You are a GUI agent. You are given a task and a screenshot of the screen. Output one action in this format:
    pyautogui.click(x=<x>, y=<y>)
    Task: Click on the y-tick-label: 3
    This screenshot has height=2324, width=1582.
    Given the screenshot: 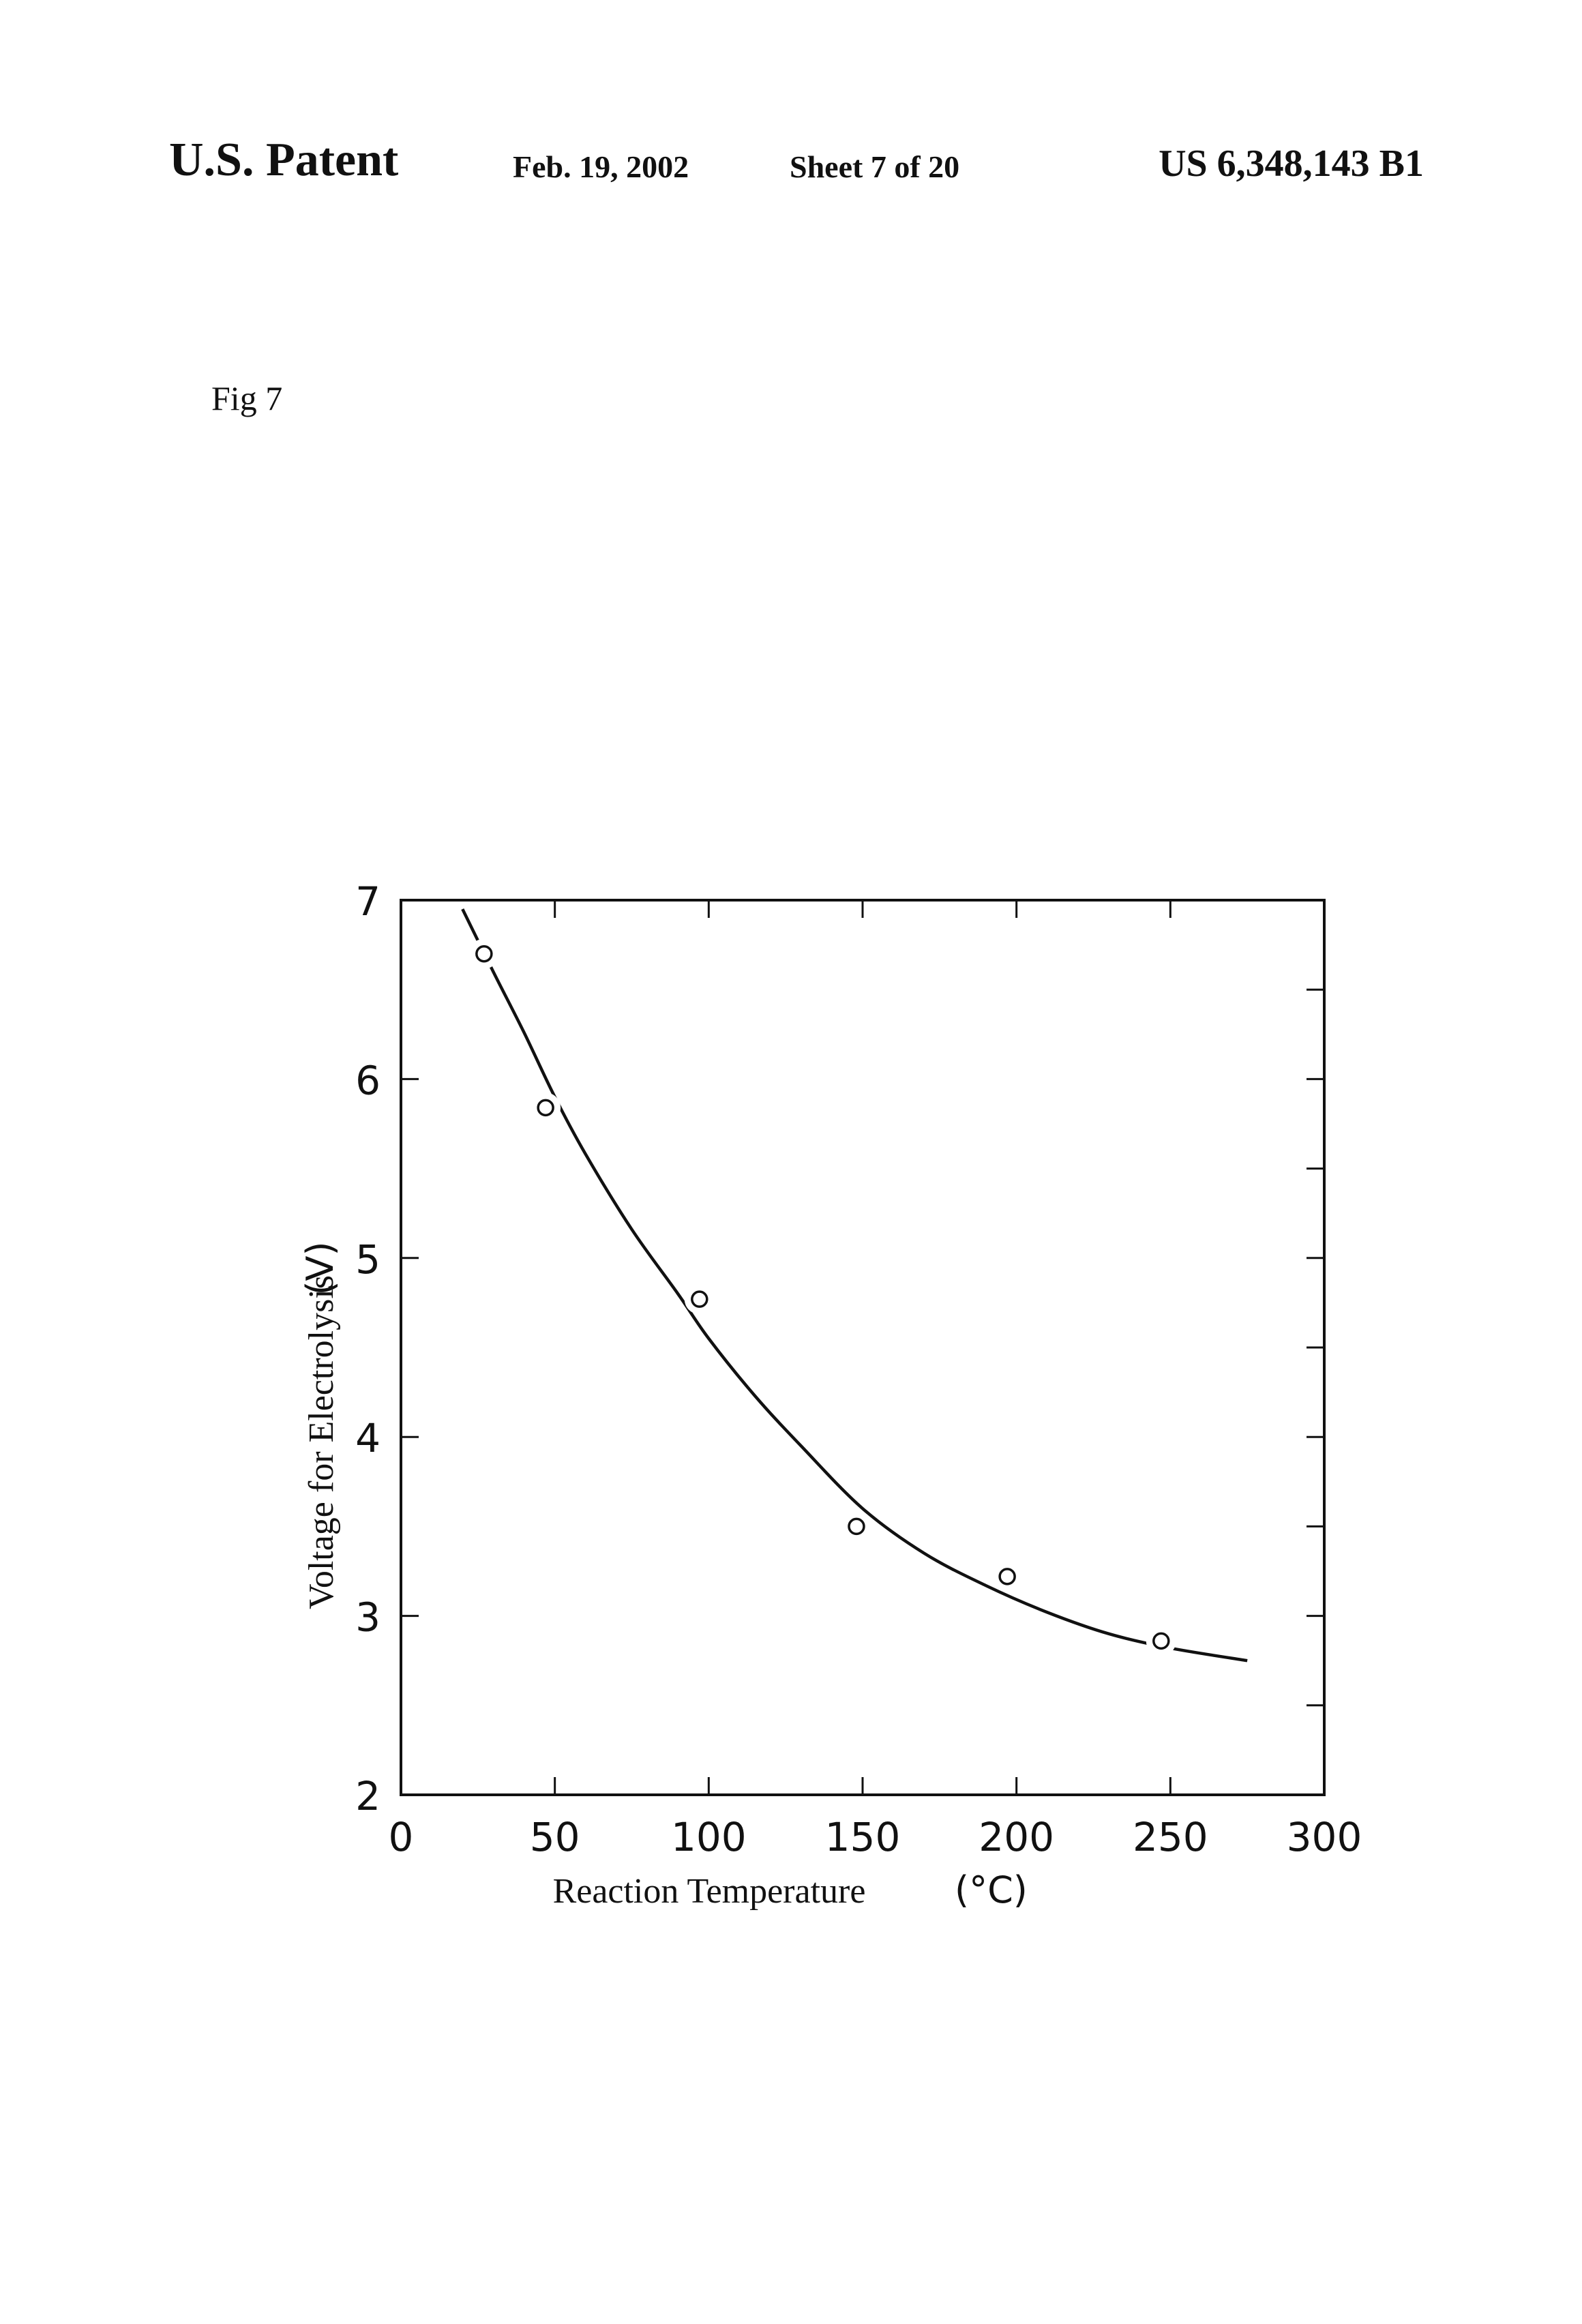 What is the action you would take?
    pyautogui.click(x=367, y=1617)
    